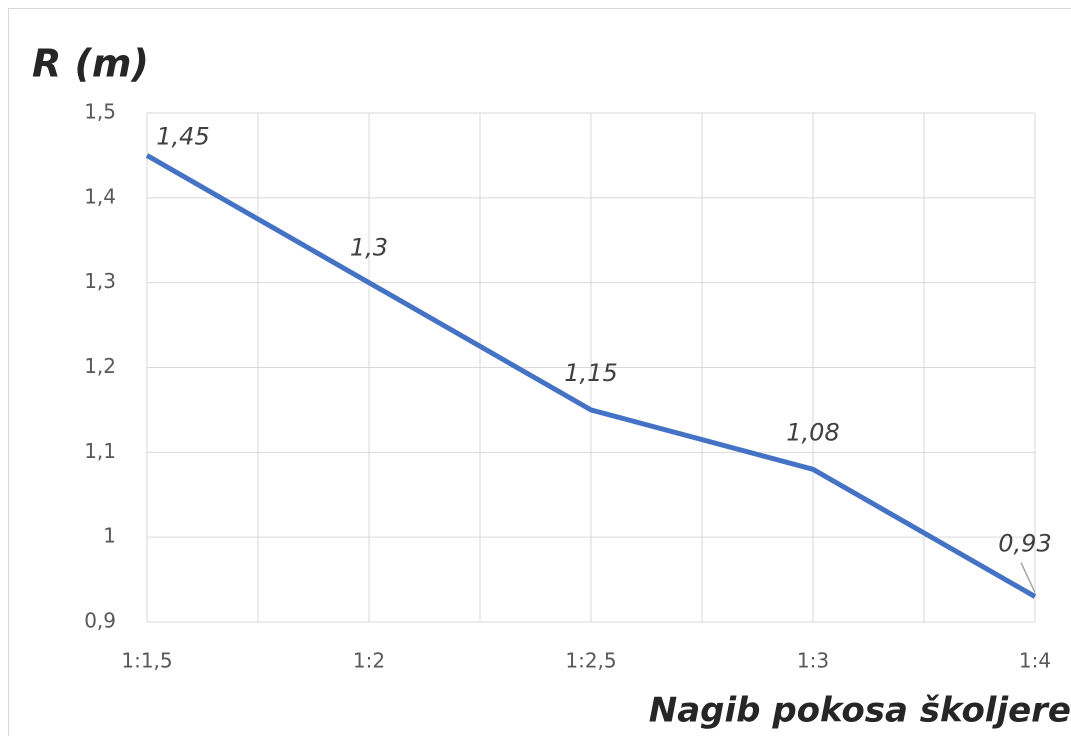  Describe the element at coordinates (100, 621) in the screenshot. I see `y-tick-label: 0,9` at that location.